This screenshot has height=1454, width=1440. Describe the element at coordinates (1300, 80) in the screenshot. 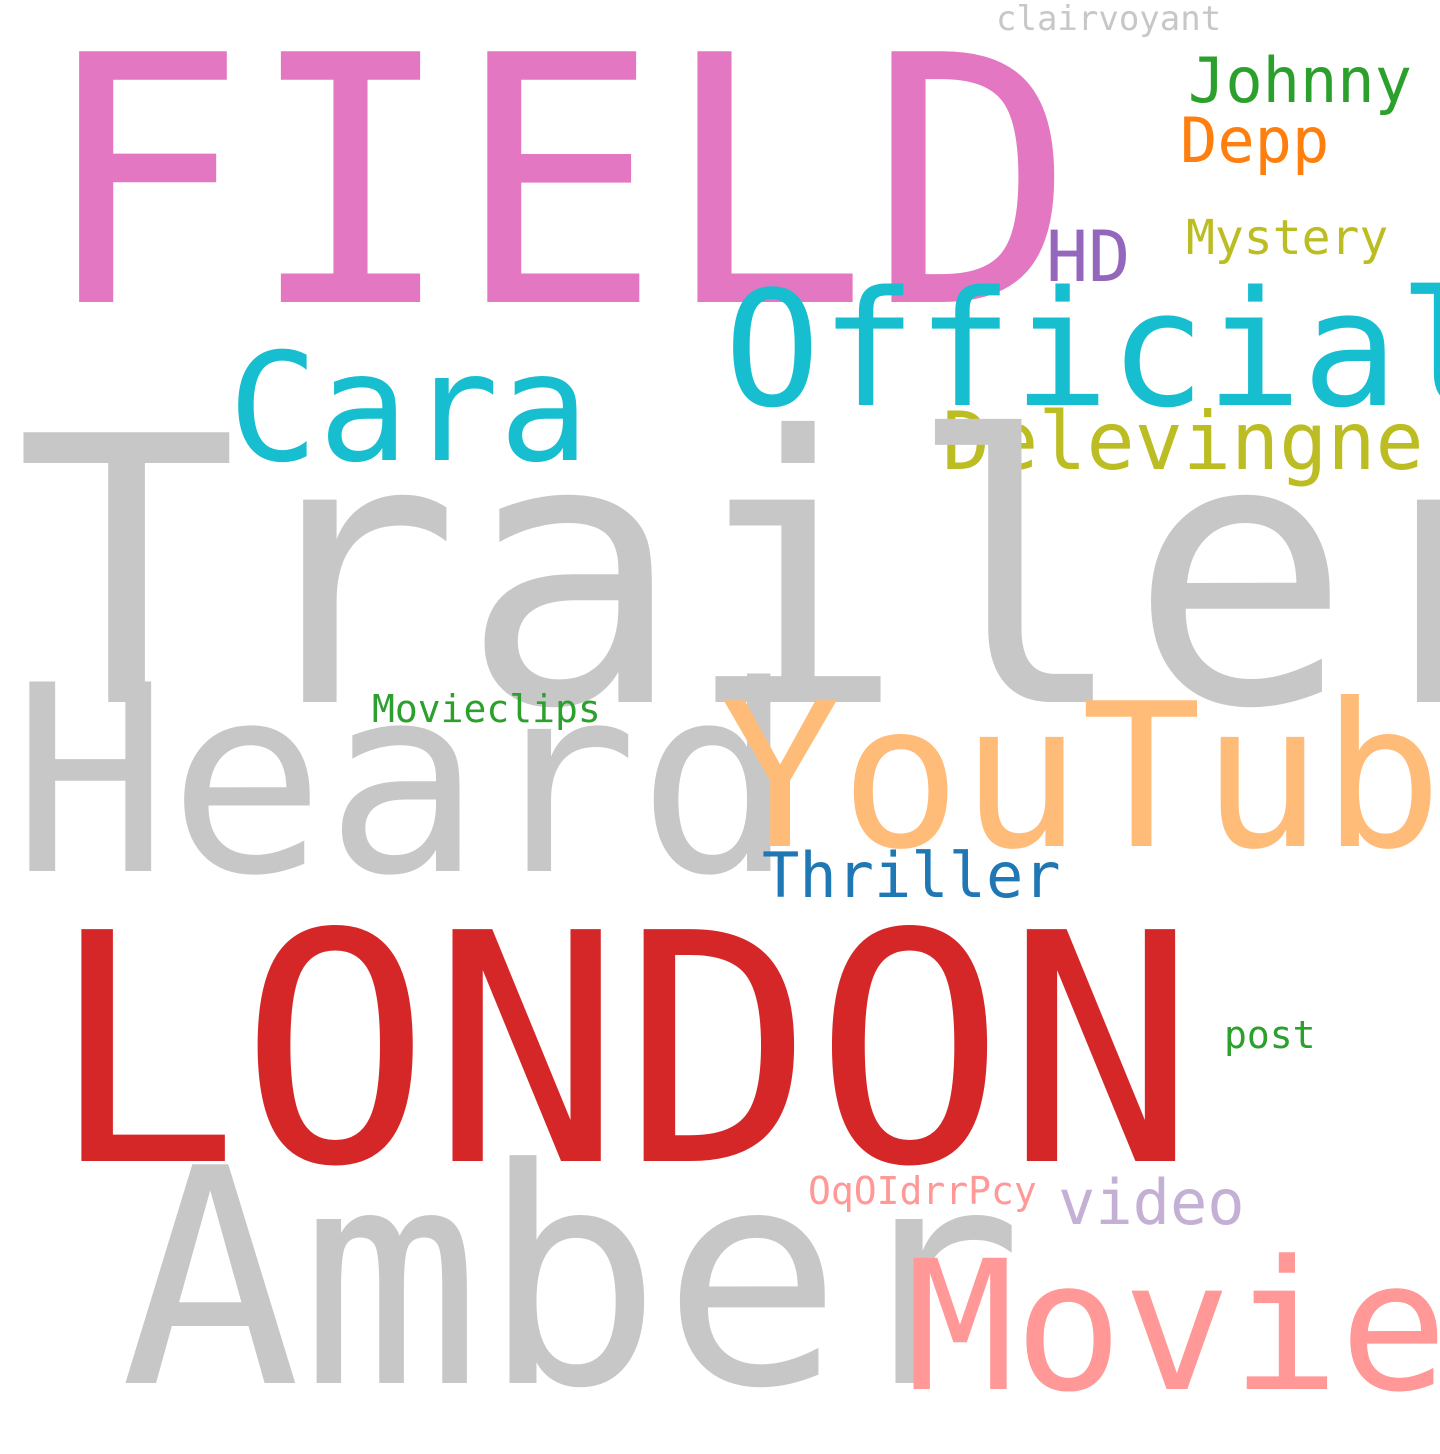

I see `word-johnny: Johnny` at that location.